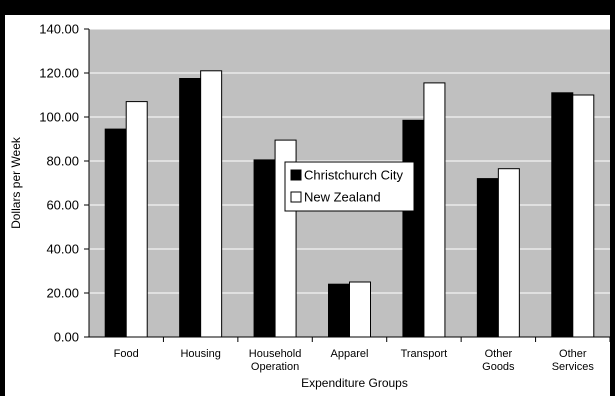  I want to click on x-category-label: Transport, so click(424, 354).